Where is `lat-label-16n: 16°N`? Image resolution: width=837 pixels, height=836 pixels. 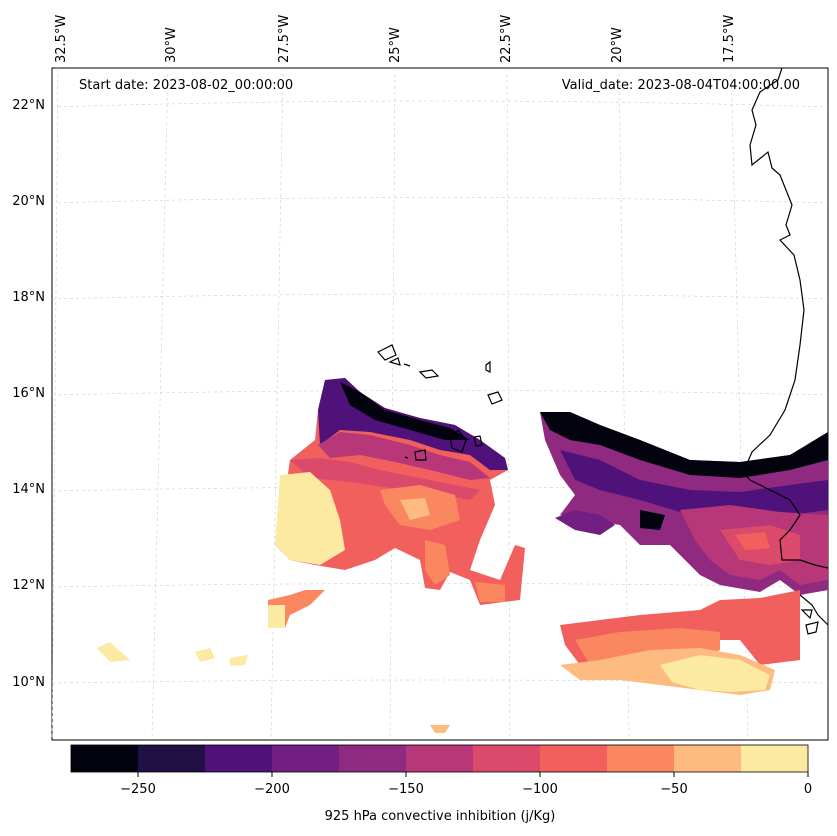
lat-label-16n: 16°N is located at coordinates (28, 393).